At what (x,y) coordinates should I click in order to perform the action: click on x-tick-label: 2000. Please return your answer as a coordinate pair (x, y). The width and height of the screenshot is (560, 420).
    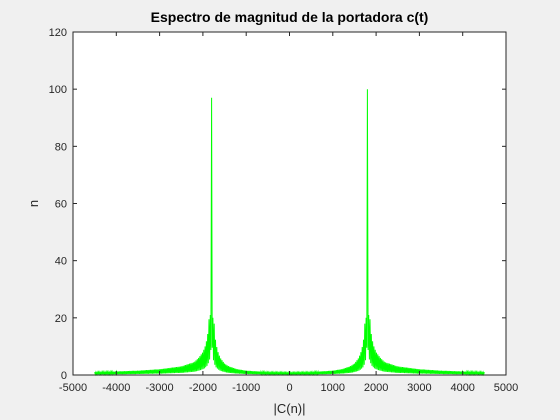
    Looking at the image, I should click on (376, 388).